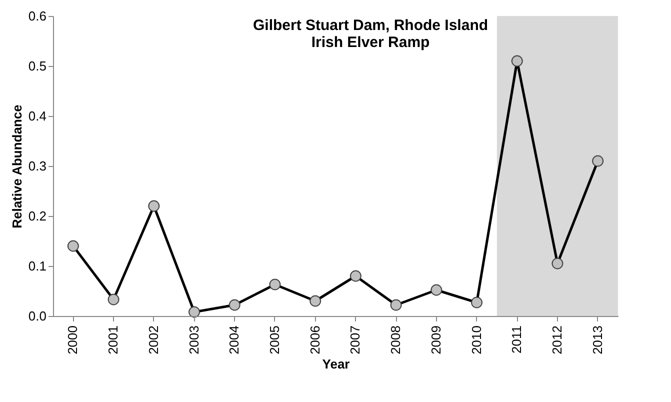  I want to click on chart-title: Gilbert Stuart Dam, Rhode Island, so click(370, 25).